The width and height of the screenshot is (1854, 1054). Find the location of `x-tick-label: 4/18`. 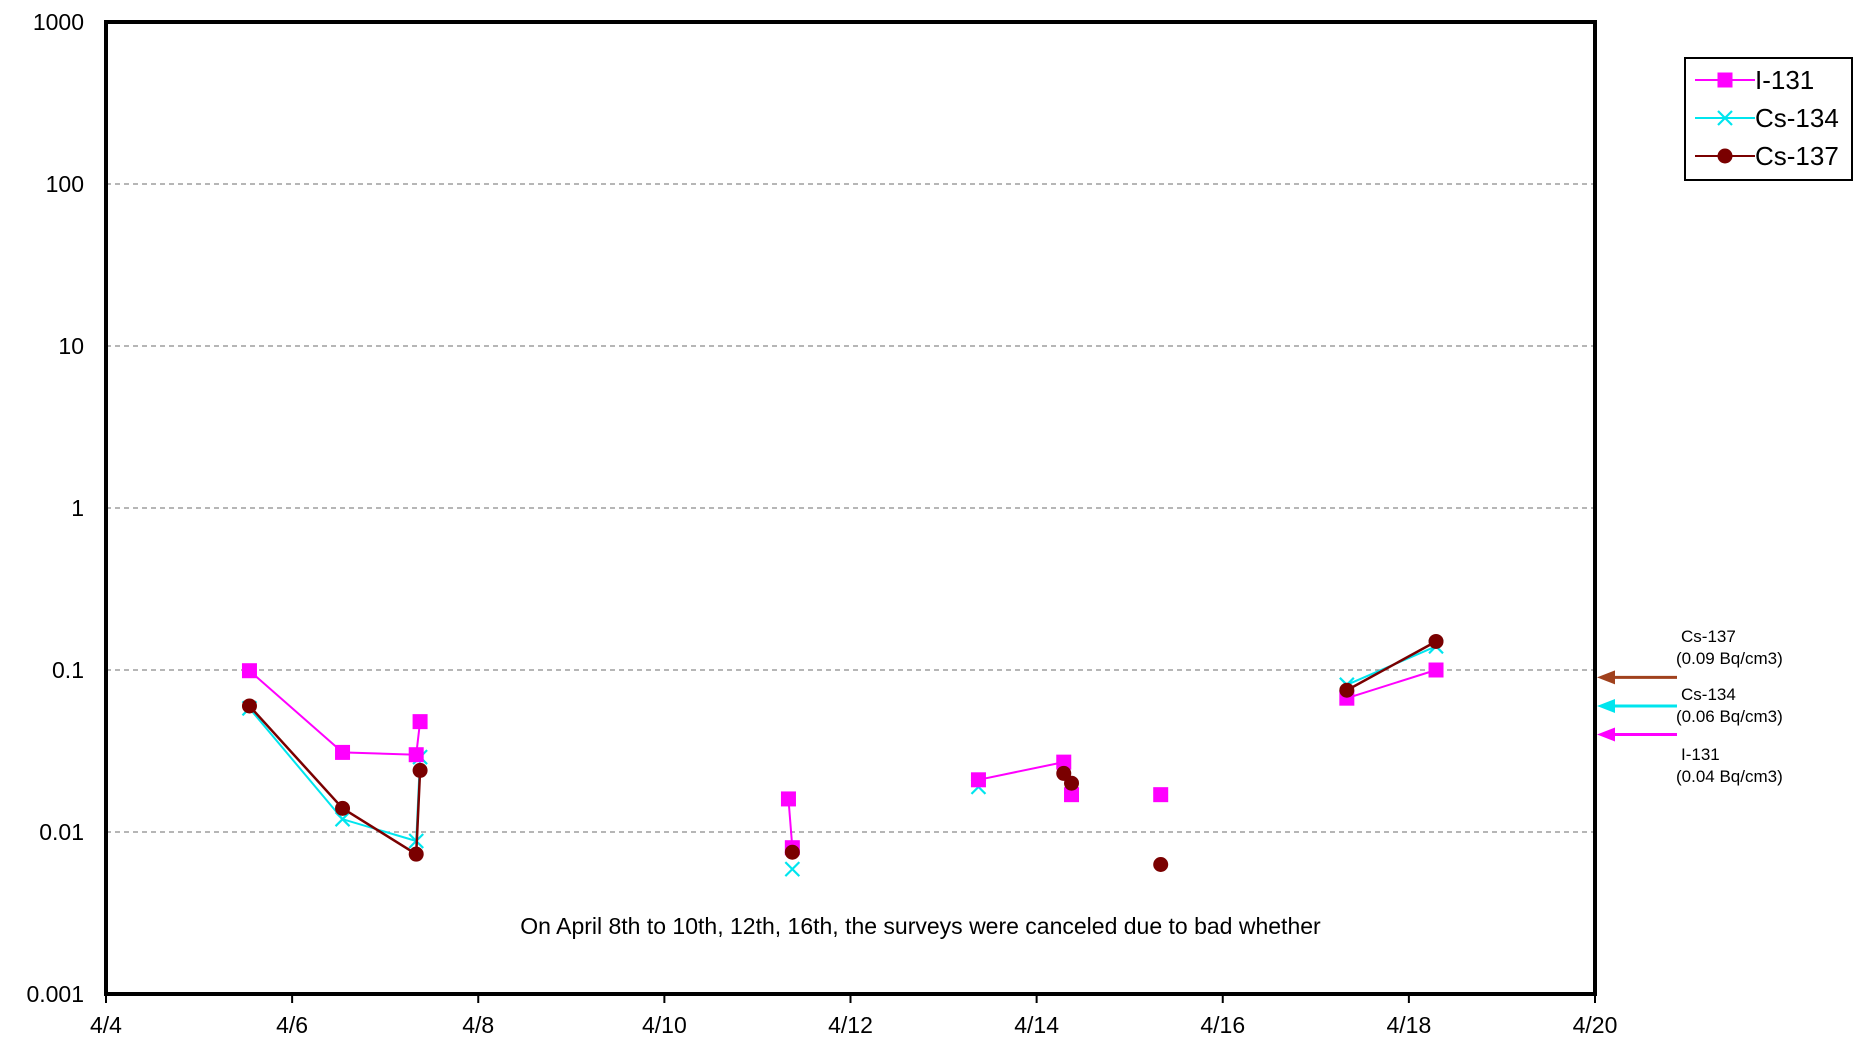

x-tick-label: 4/18 is located at coordinates (1408, 1025).